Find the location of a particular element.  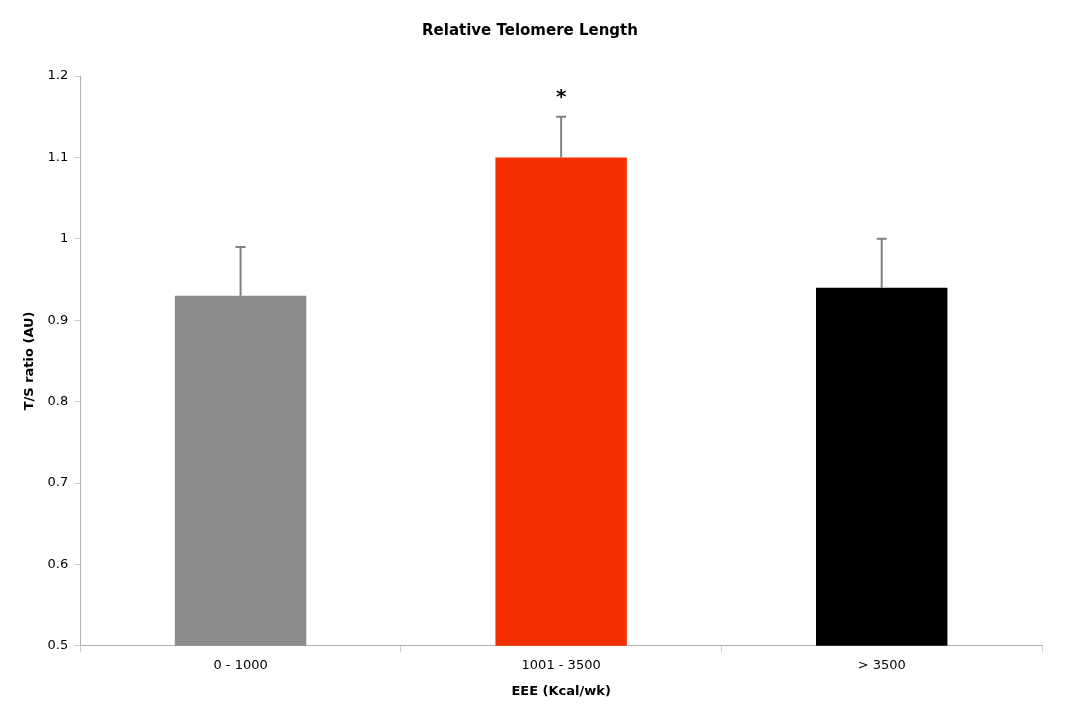

y-tick-label: 0.8 is located at coordinates (58, 400).